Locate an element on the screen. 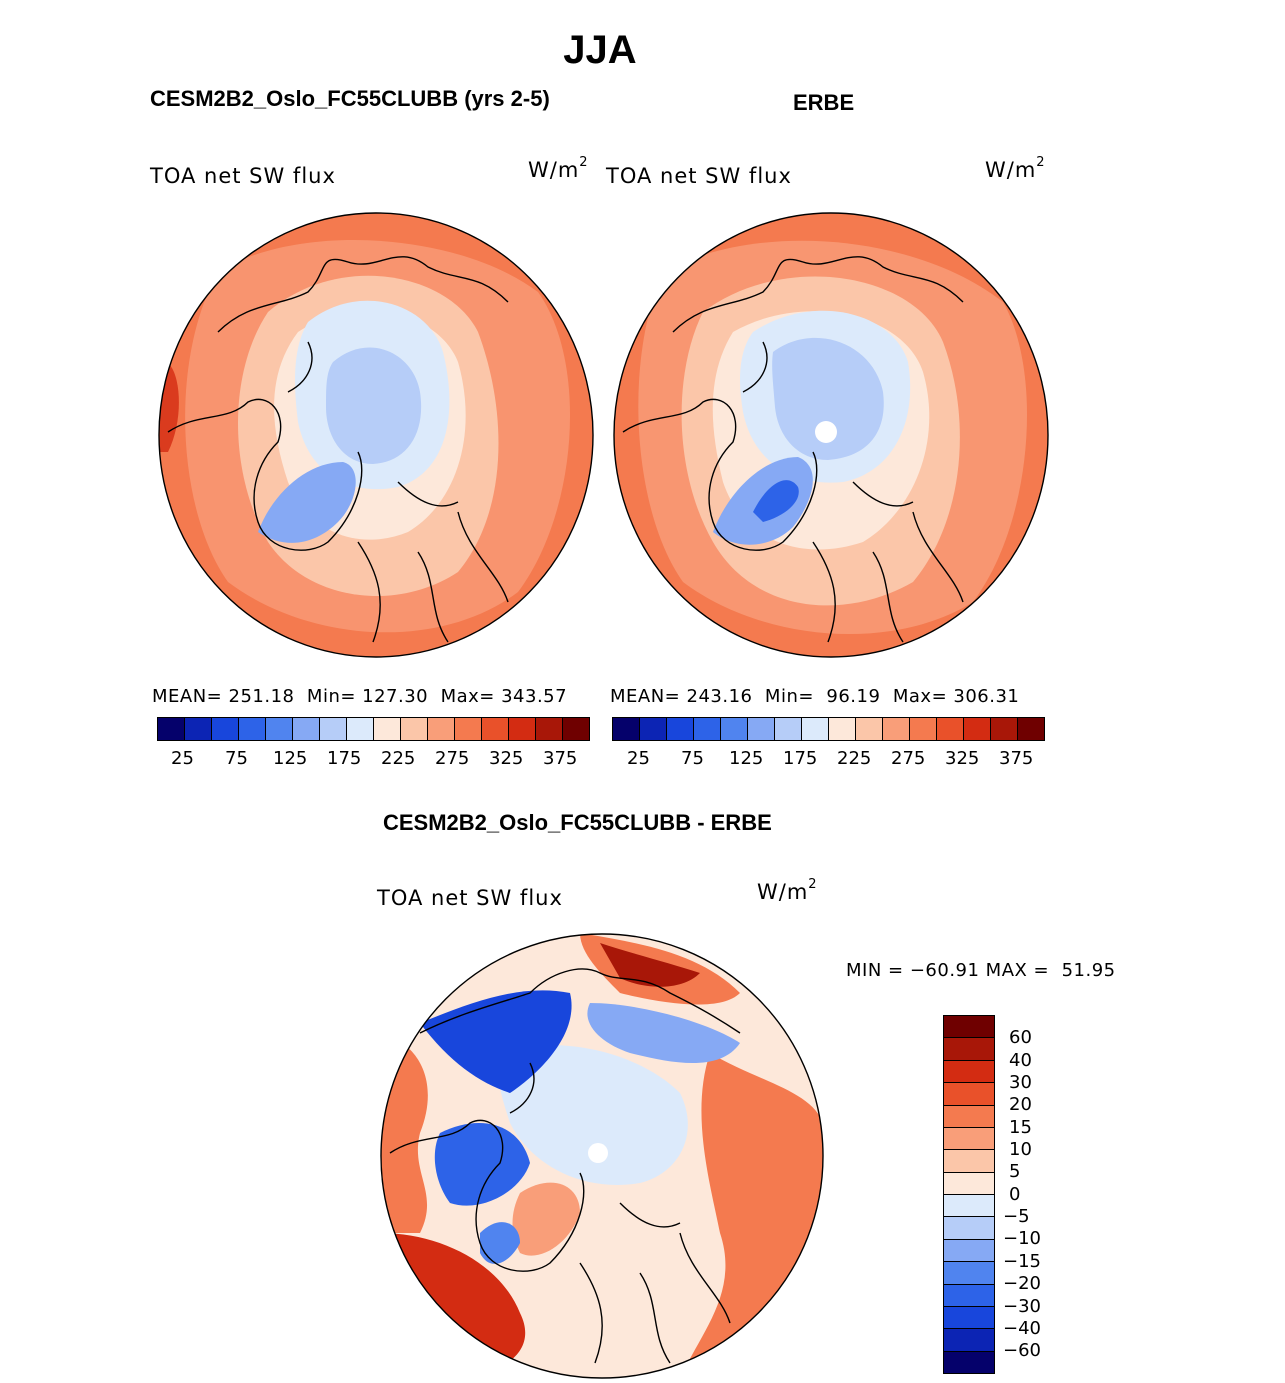 This screenshot has height=1383, width=1285. model-colorbar-tick: 275 is located at coordinates (452, 758).